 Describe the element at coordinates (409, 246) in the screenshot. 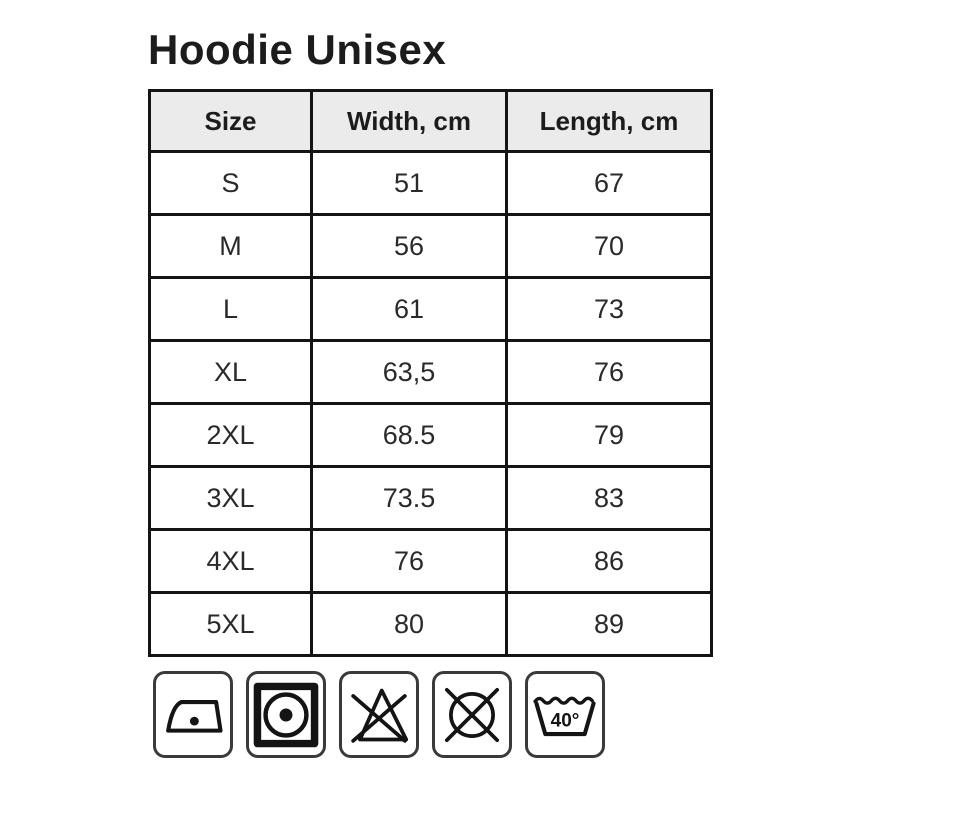

I see `width-cell: 56` at that location.